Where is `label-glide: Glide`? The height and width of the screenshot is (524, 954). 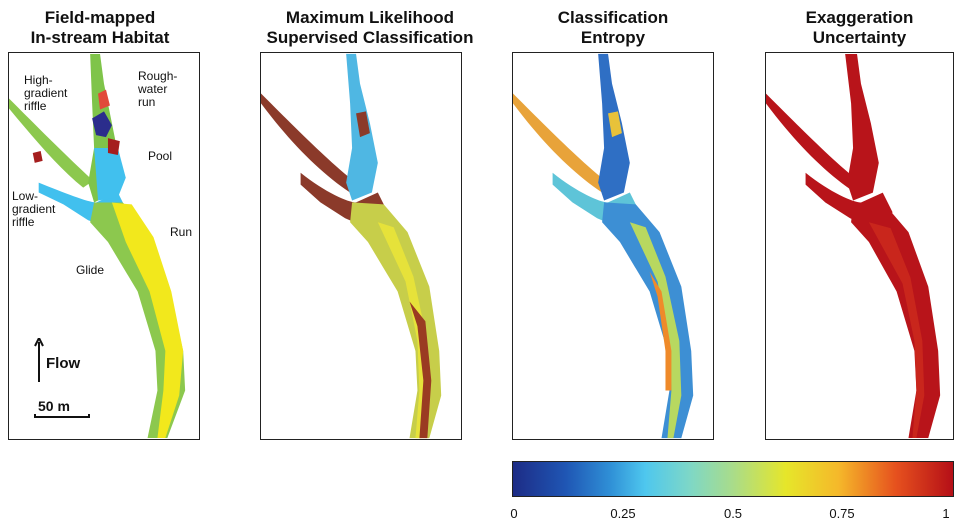 label-glide: Glide is located at coordinates (90, 270).